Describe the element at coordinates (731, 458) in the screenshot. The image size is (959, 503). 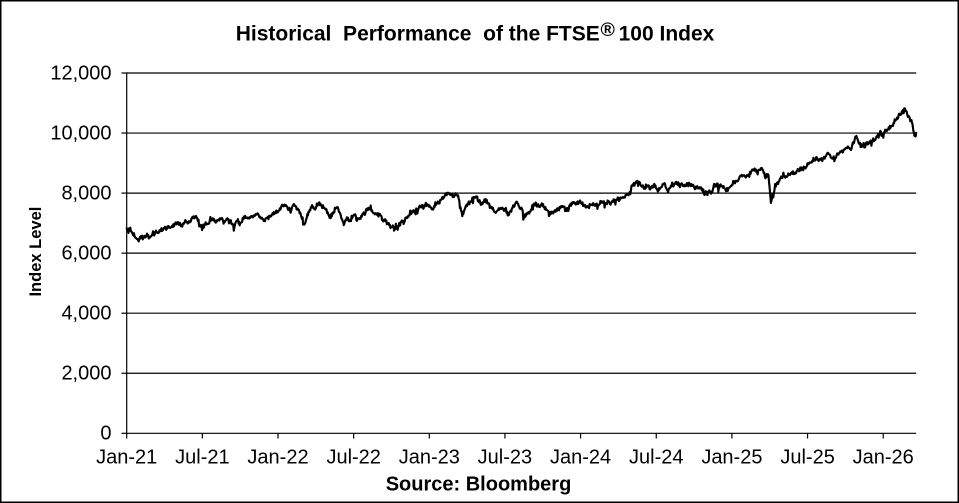
I see `svg-text: Jan-25` at that location.